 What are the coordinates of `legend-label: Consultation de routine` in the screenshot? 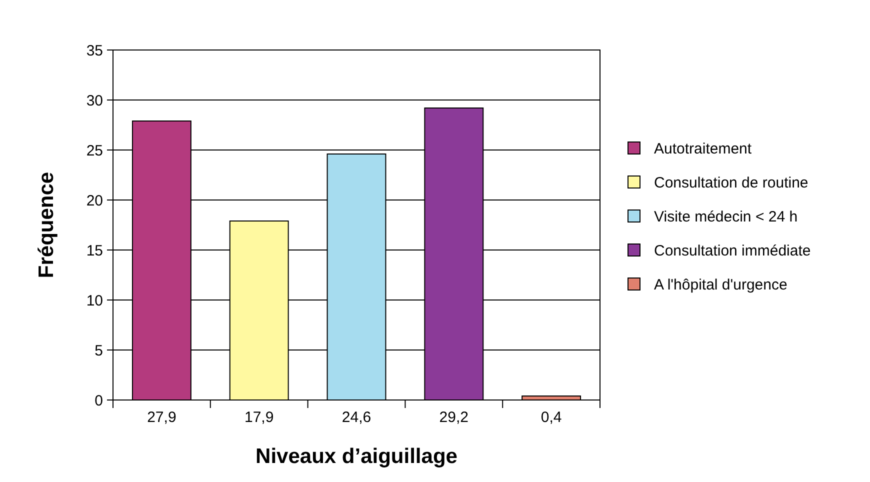 It's located at (731, 183).